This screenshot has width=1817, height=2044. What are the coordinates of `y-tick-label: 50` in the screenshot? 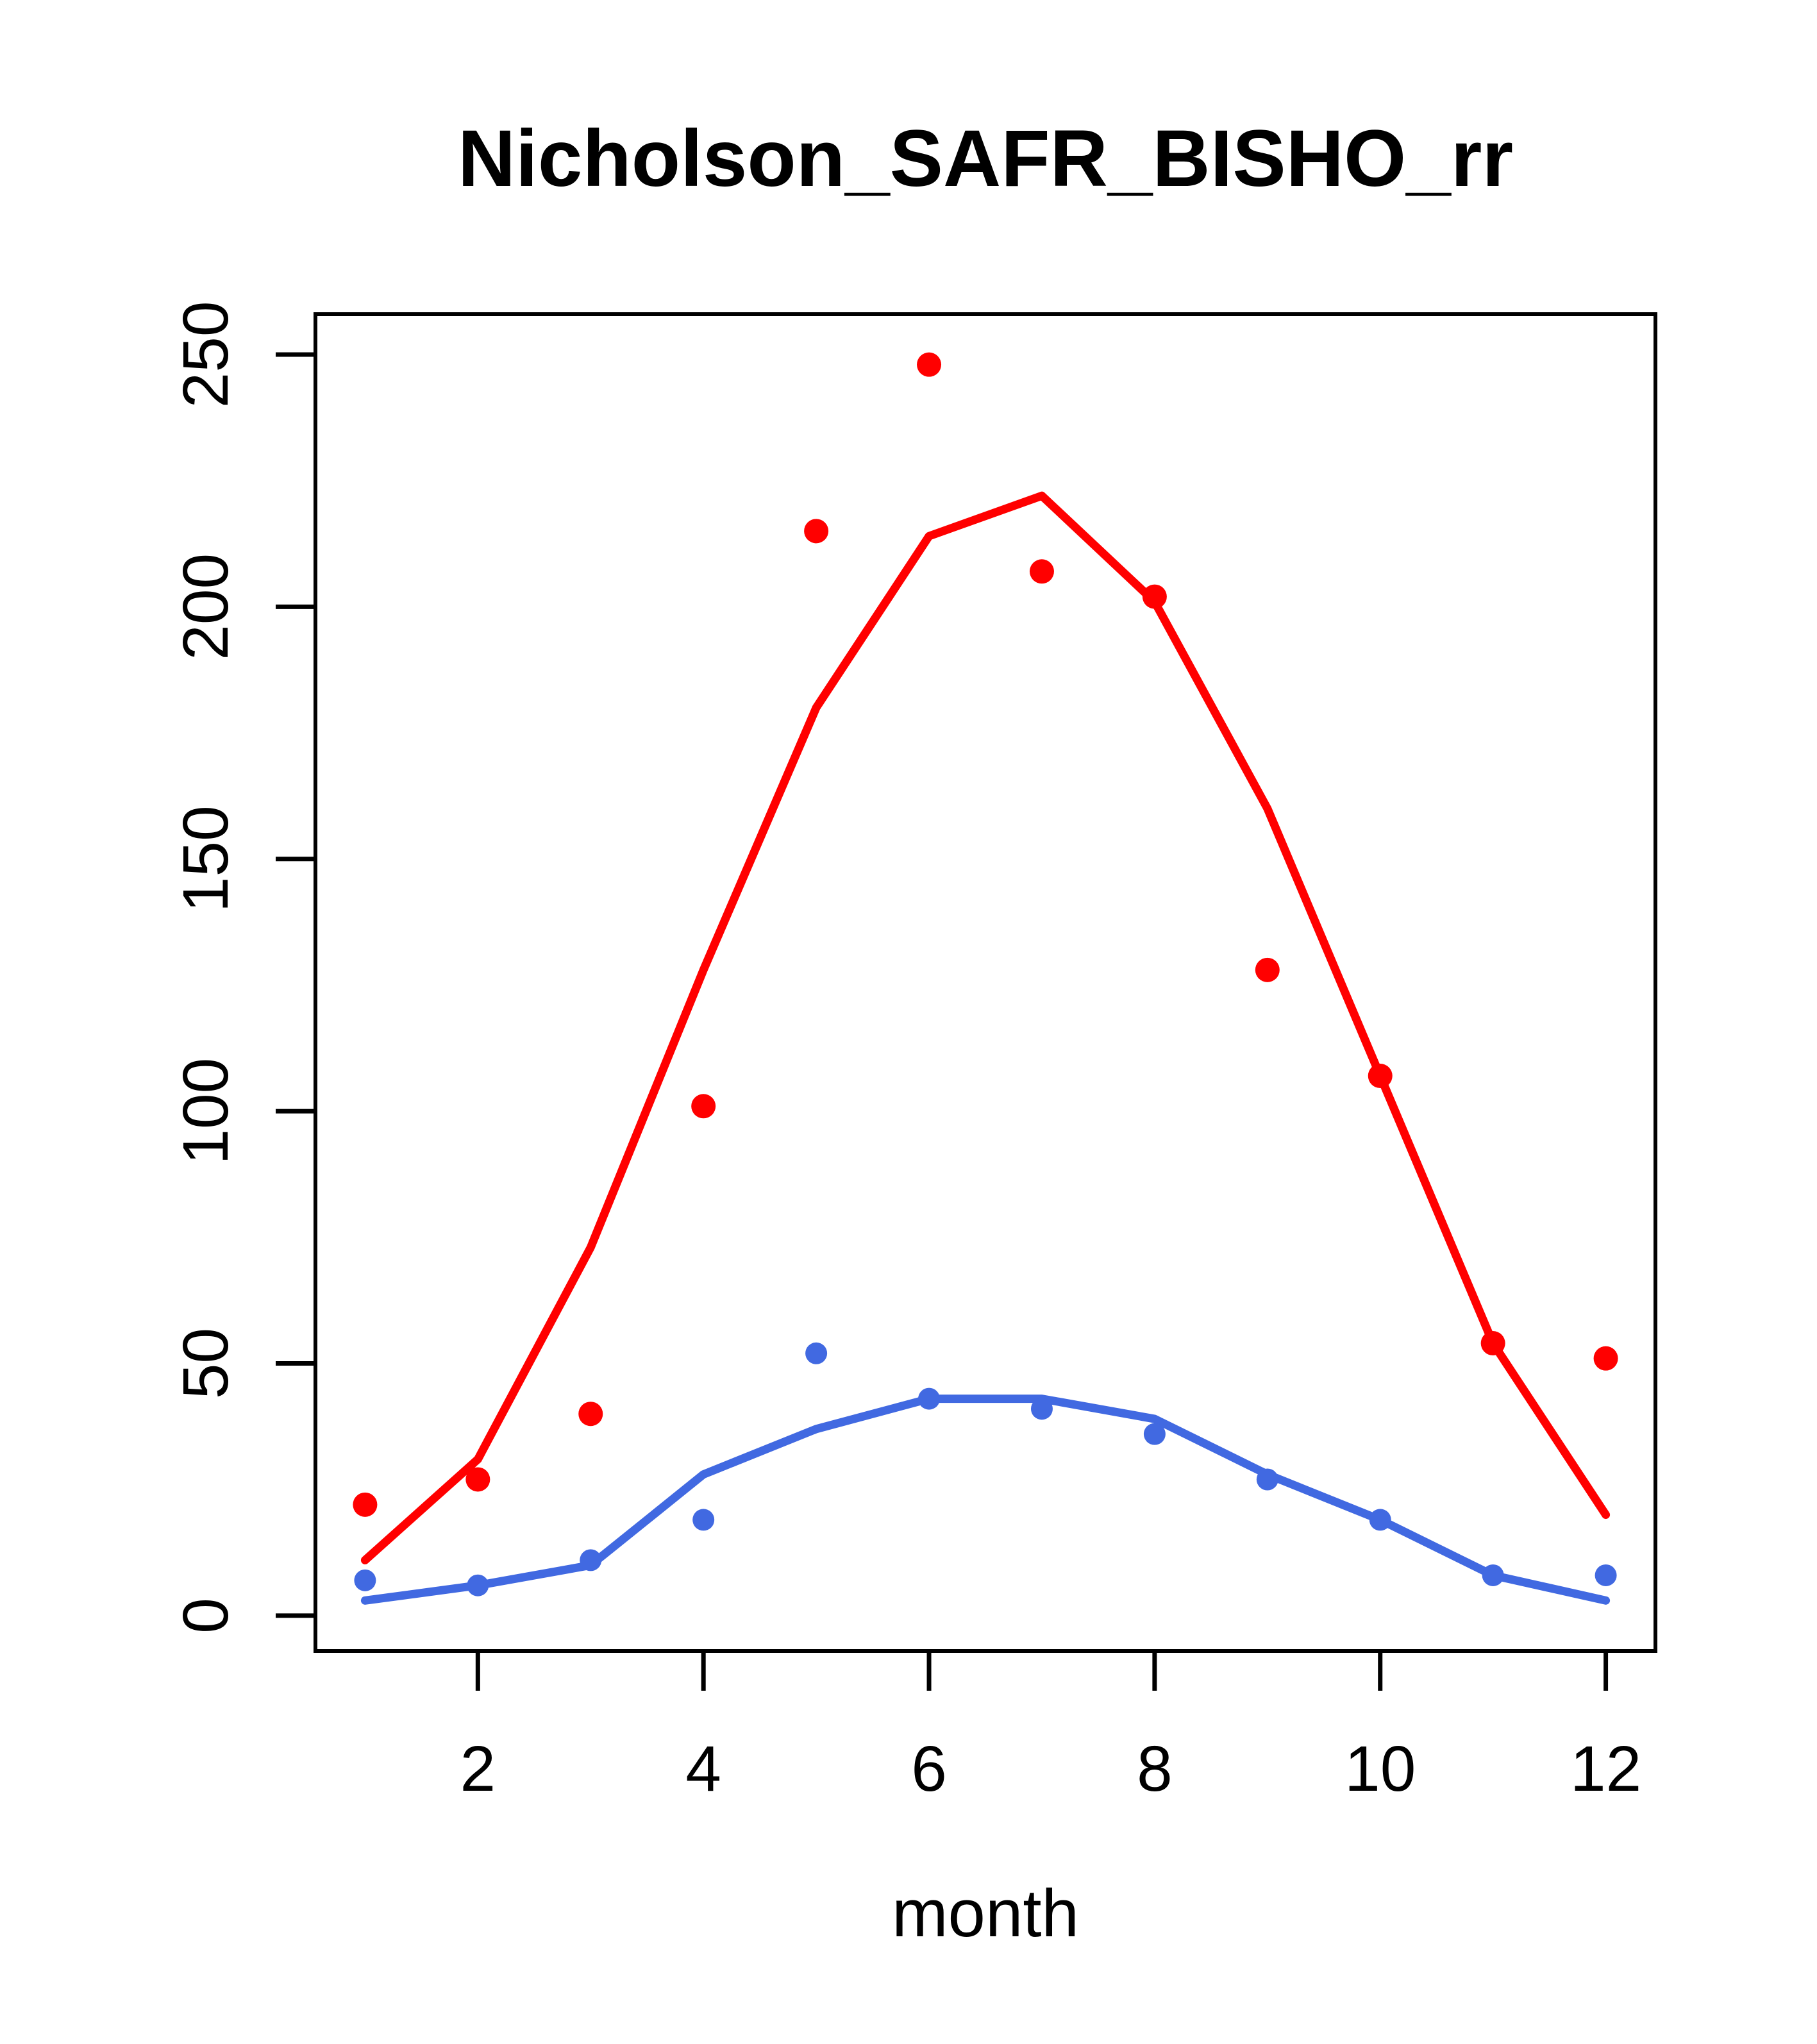 It's located at (206, 1363).